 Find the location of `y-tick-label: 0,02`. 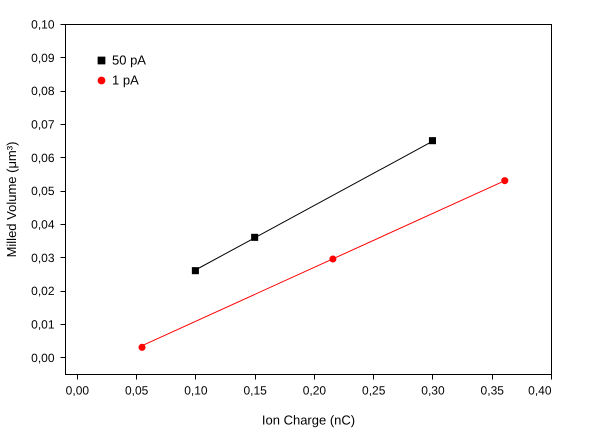

y-tick-label: 0,02 is located at coordinates (43, 291).